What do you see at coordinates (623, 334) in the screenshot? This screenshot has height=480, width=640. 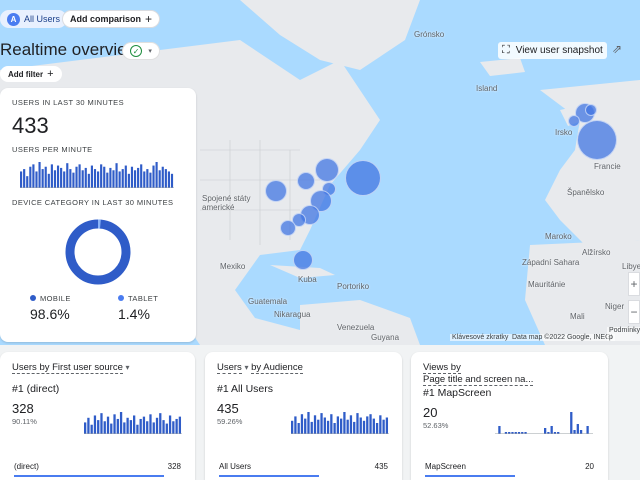 I see `map-terms-link: Podmínky p` at bounding box center [623, 334].